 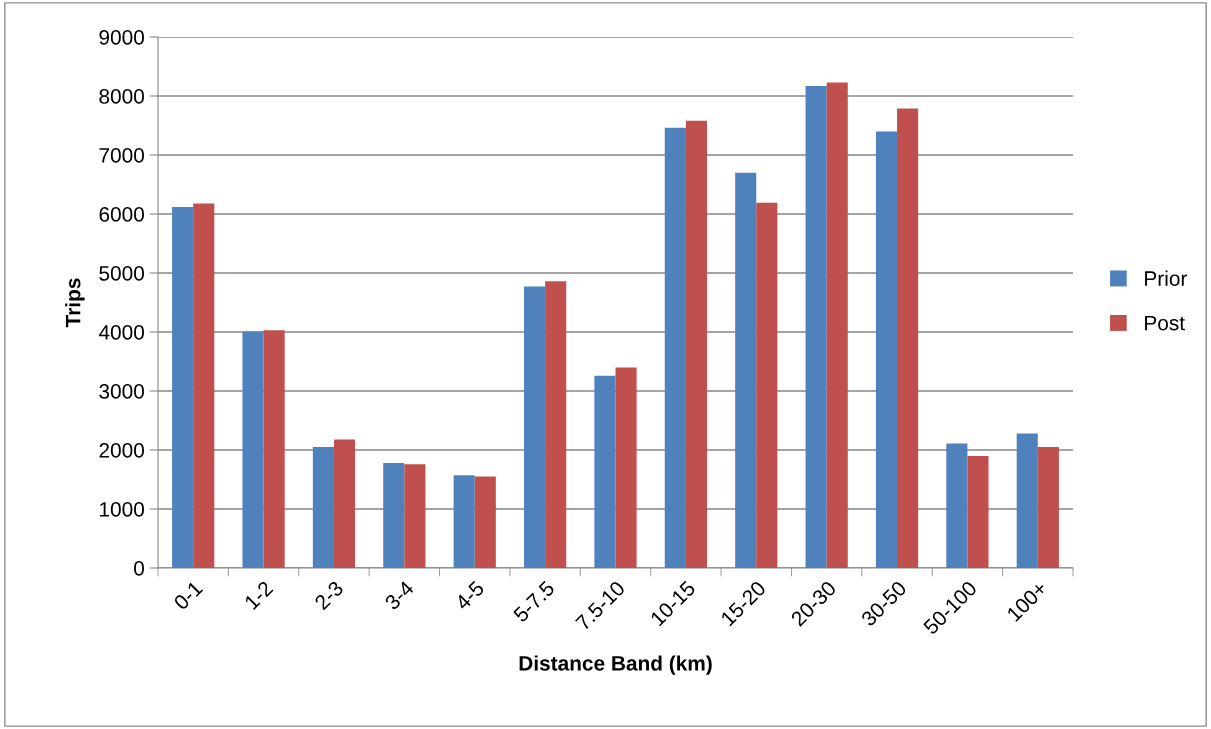 I want to click on y-tick-label: 6000, so click(x=121, y=214).